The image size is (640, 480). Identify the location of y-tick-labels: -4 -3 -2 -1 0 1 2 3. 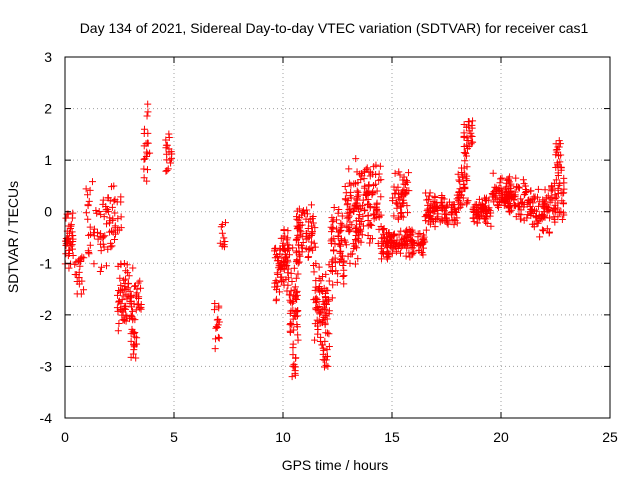
(46, 237).